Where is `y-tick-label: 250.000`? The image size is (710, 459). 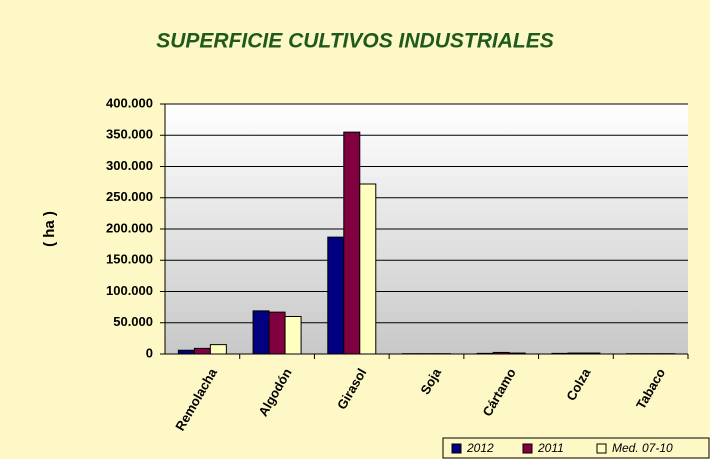
y-tick-label: 250.000 is located at coordinates (129, 196).